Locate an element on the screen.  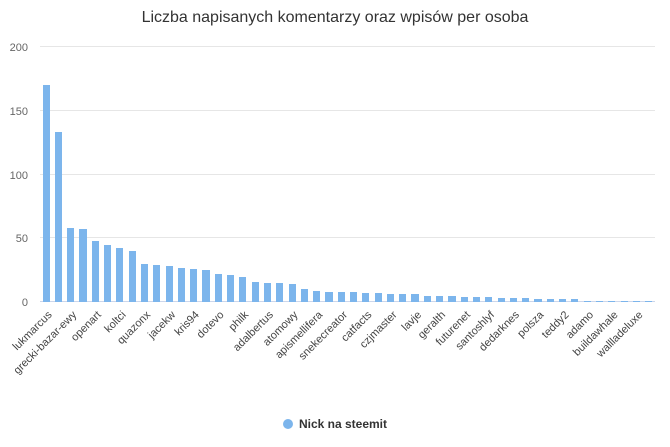
legend-marker-icon is located at coordinates (287, 424).